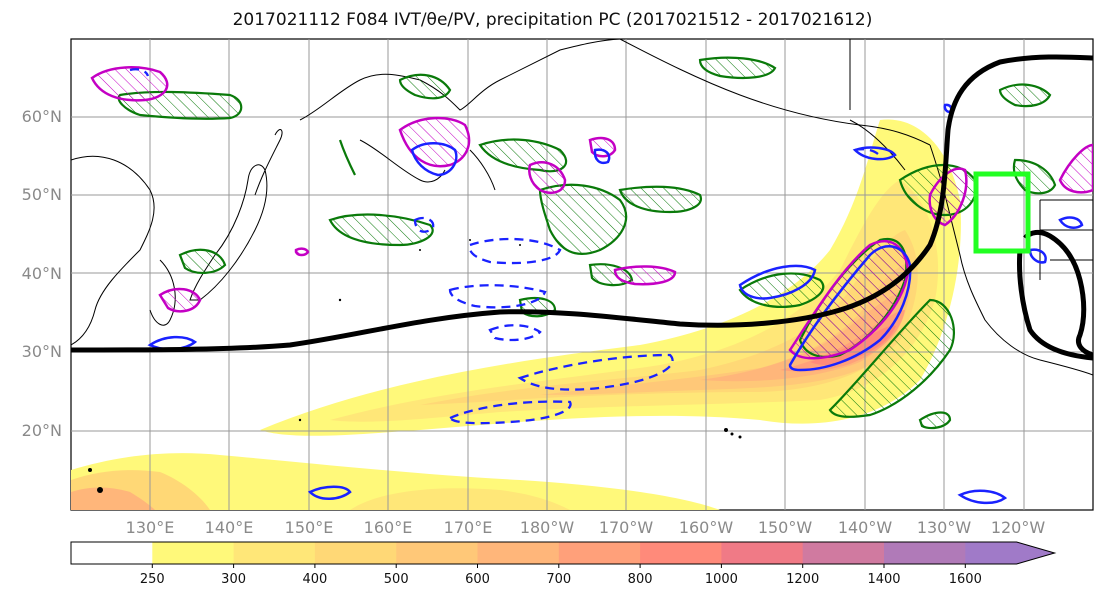  I want to click on lon-label: 150°E, so click(309, 527).